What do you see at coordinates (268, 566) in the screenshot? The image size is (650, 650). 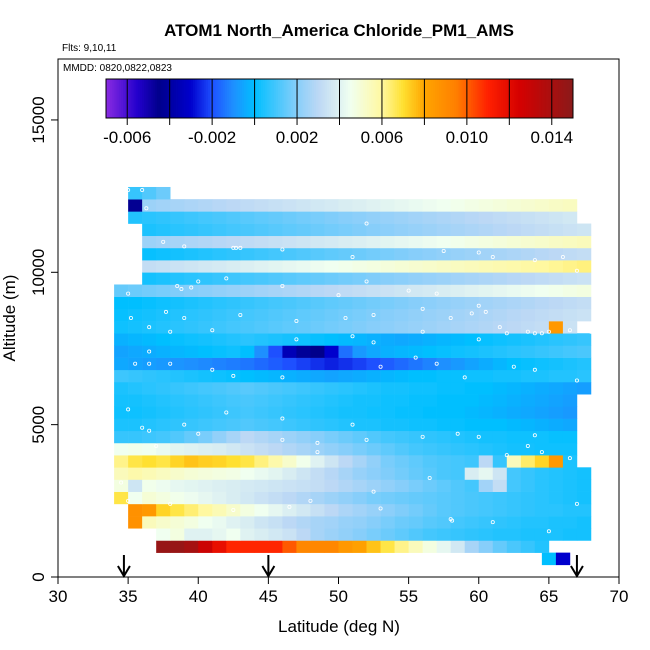 I see `arrow-marker` at bounding box center [268, 566].